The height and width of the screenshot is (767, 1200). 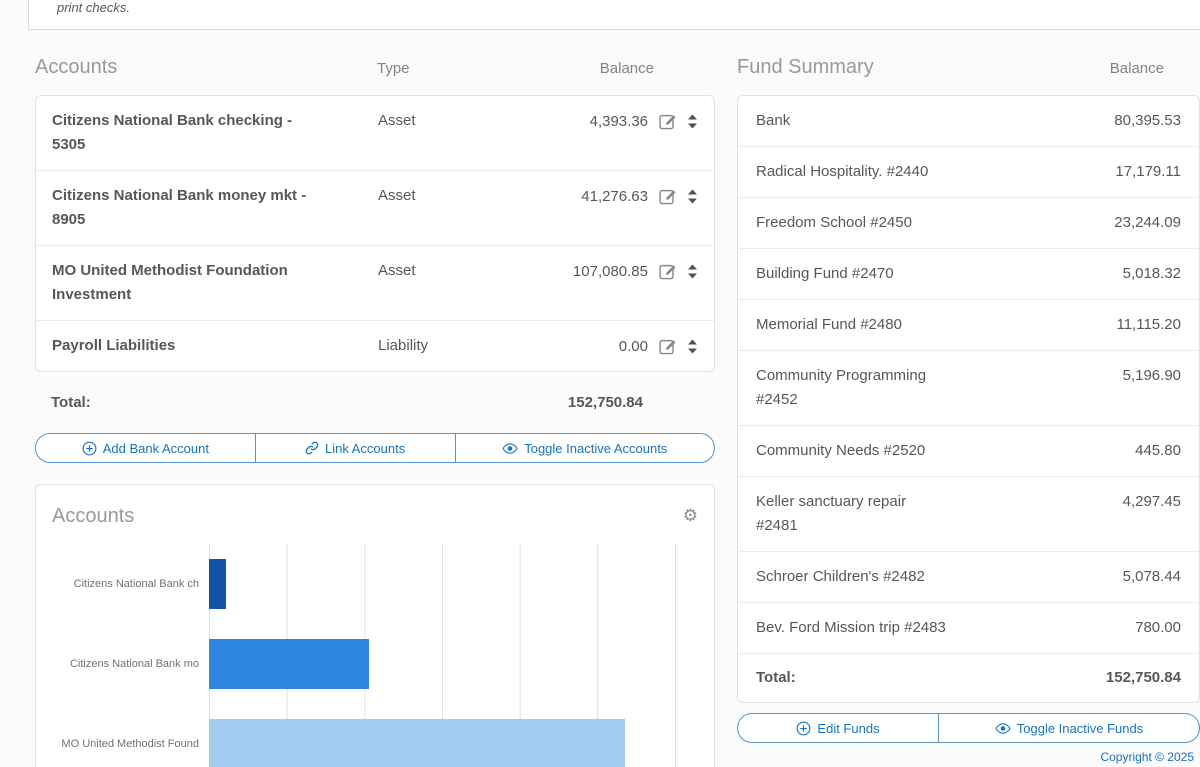 What do you see at coordinates (130, 744) in the screenshot?
I see `chart-category-label: MO United Methodist Found` at bounding box center [130, 744].